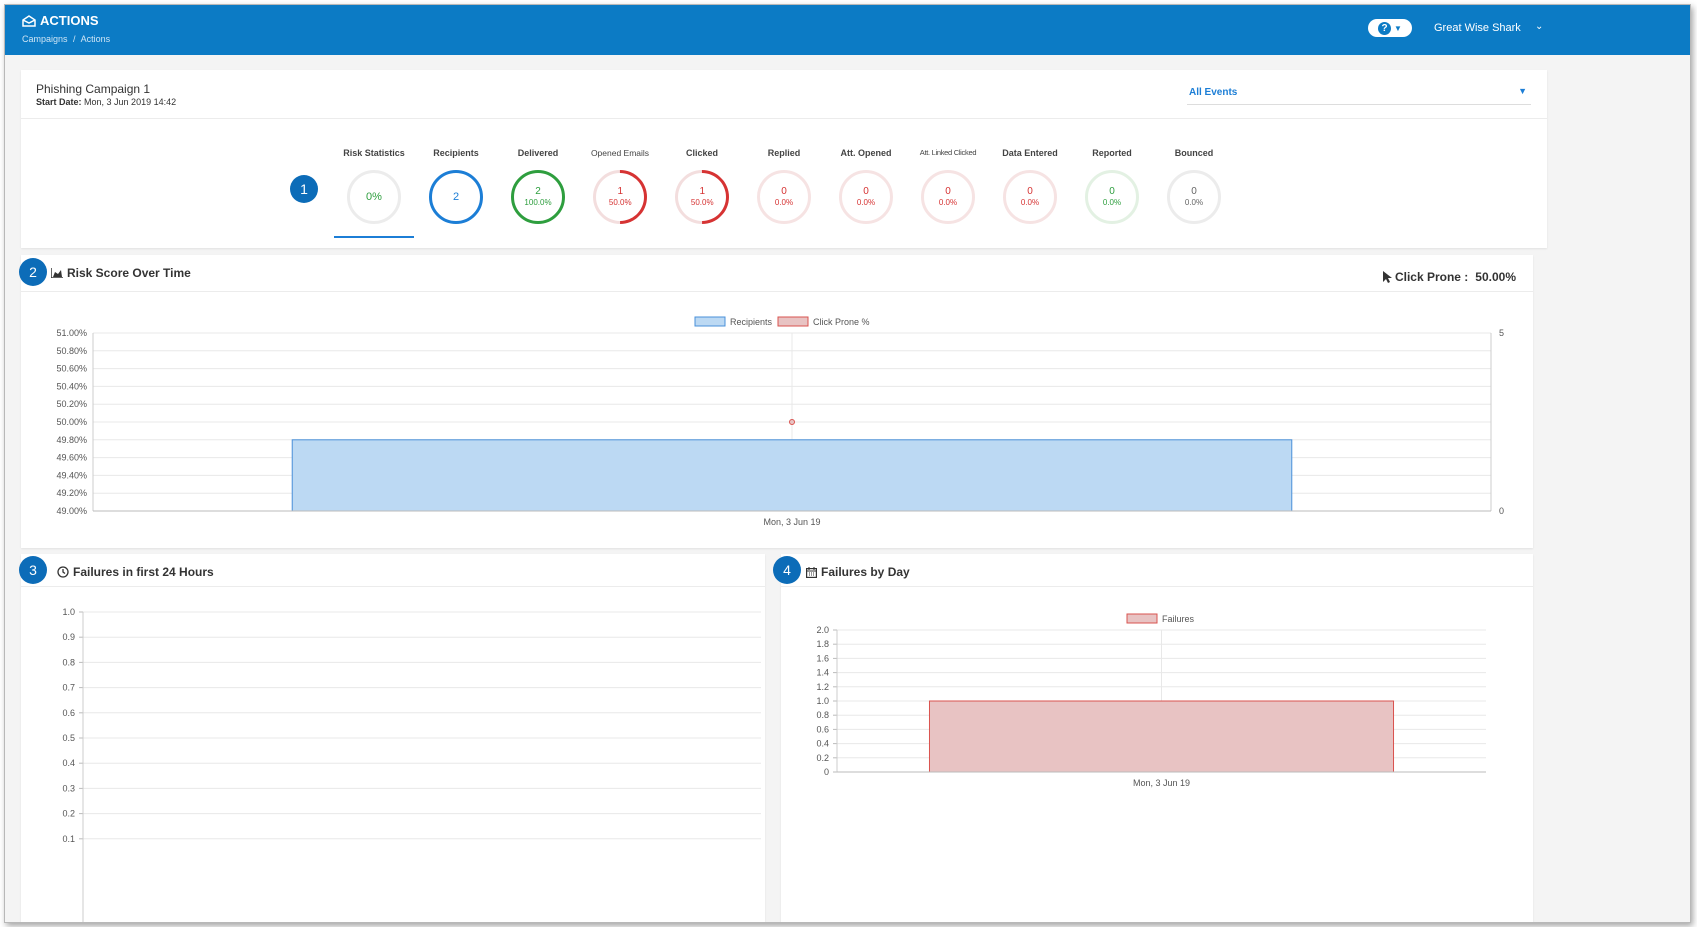 The height and width of the screenshot is (927, 1697). I want to click on y-tick-label: 51.00%, so click(71, 333).